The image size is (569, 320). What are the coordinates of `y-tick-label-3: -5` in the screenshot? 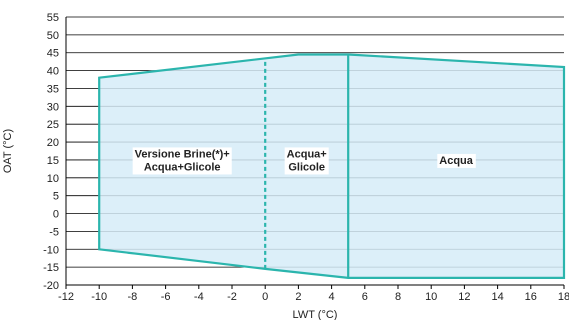 It's located at (54, 232).